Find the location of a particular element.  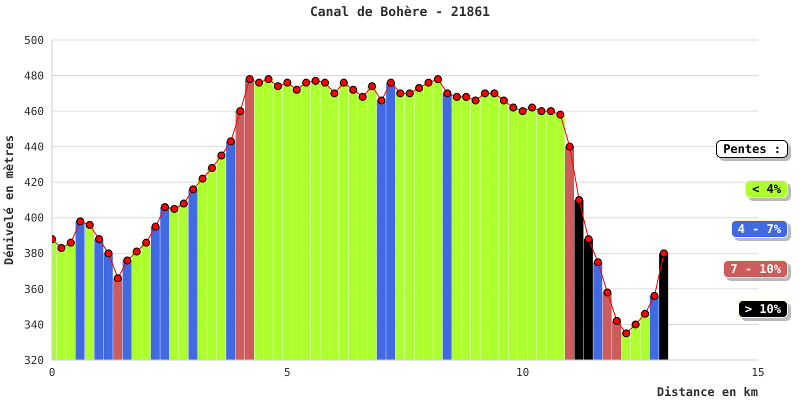

text: < 4% is located at coordinates (766, 189).